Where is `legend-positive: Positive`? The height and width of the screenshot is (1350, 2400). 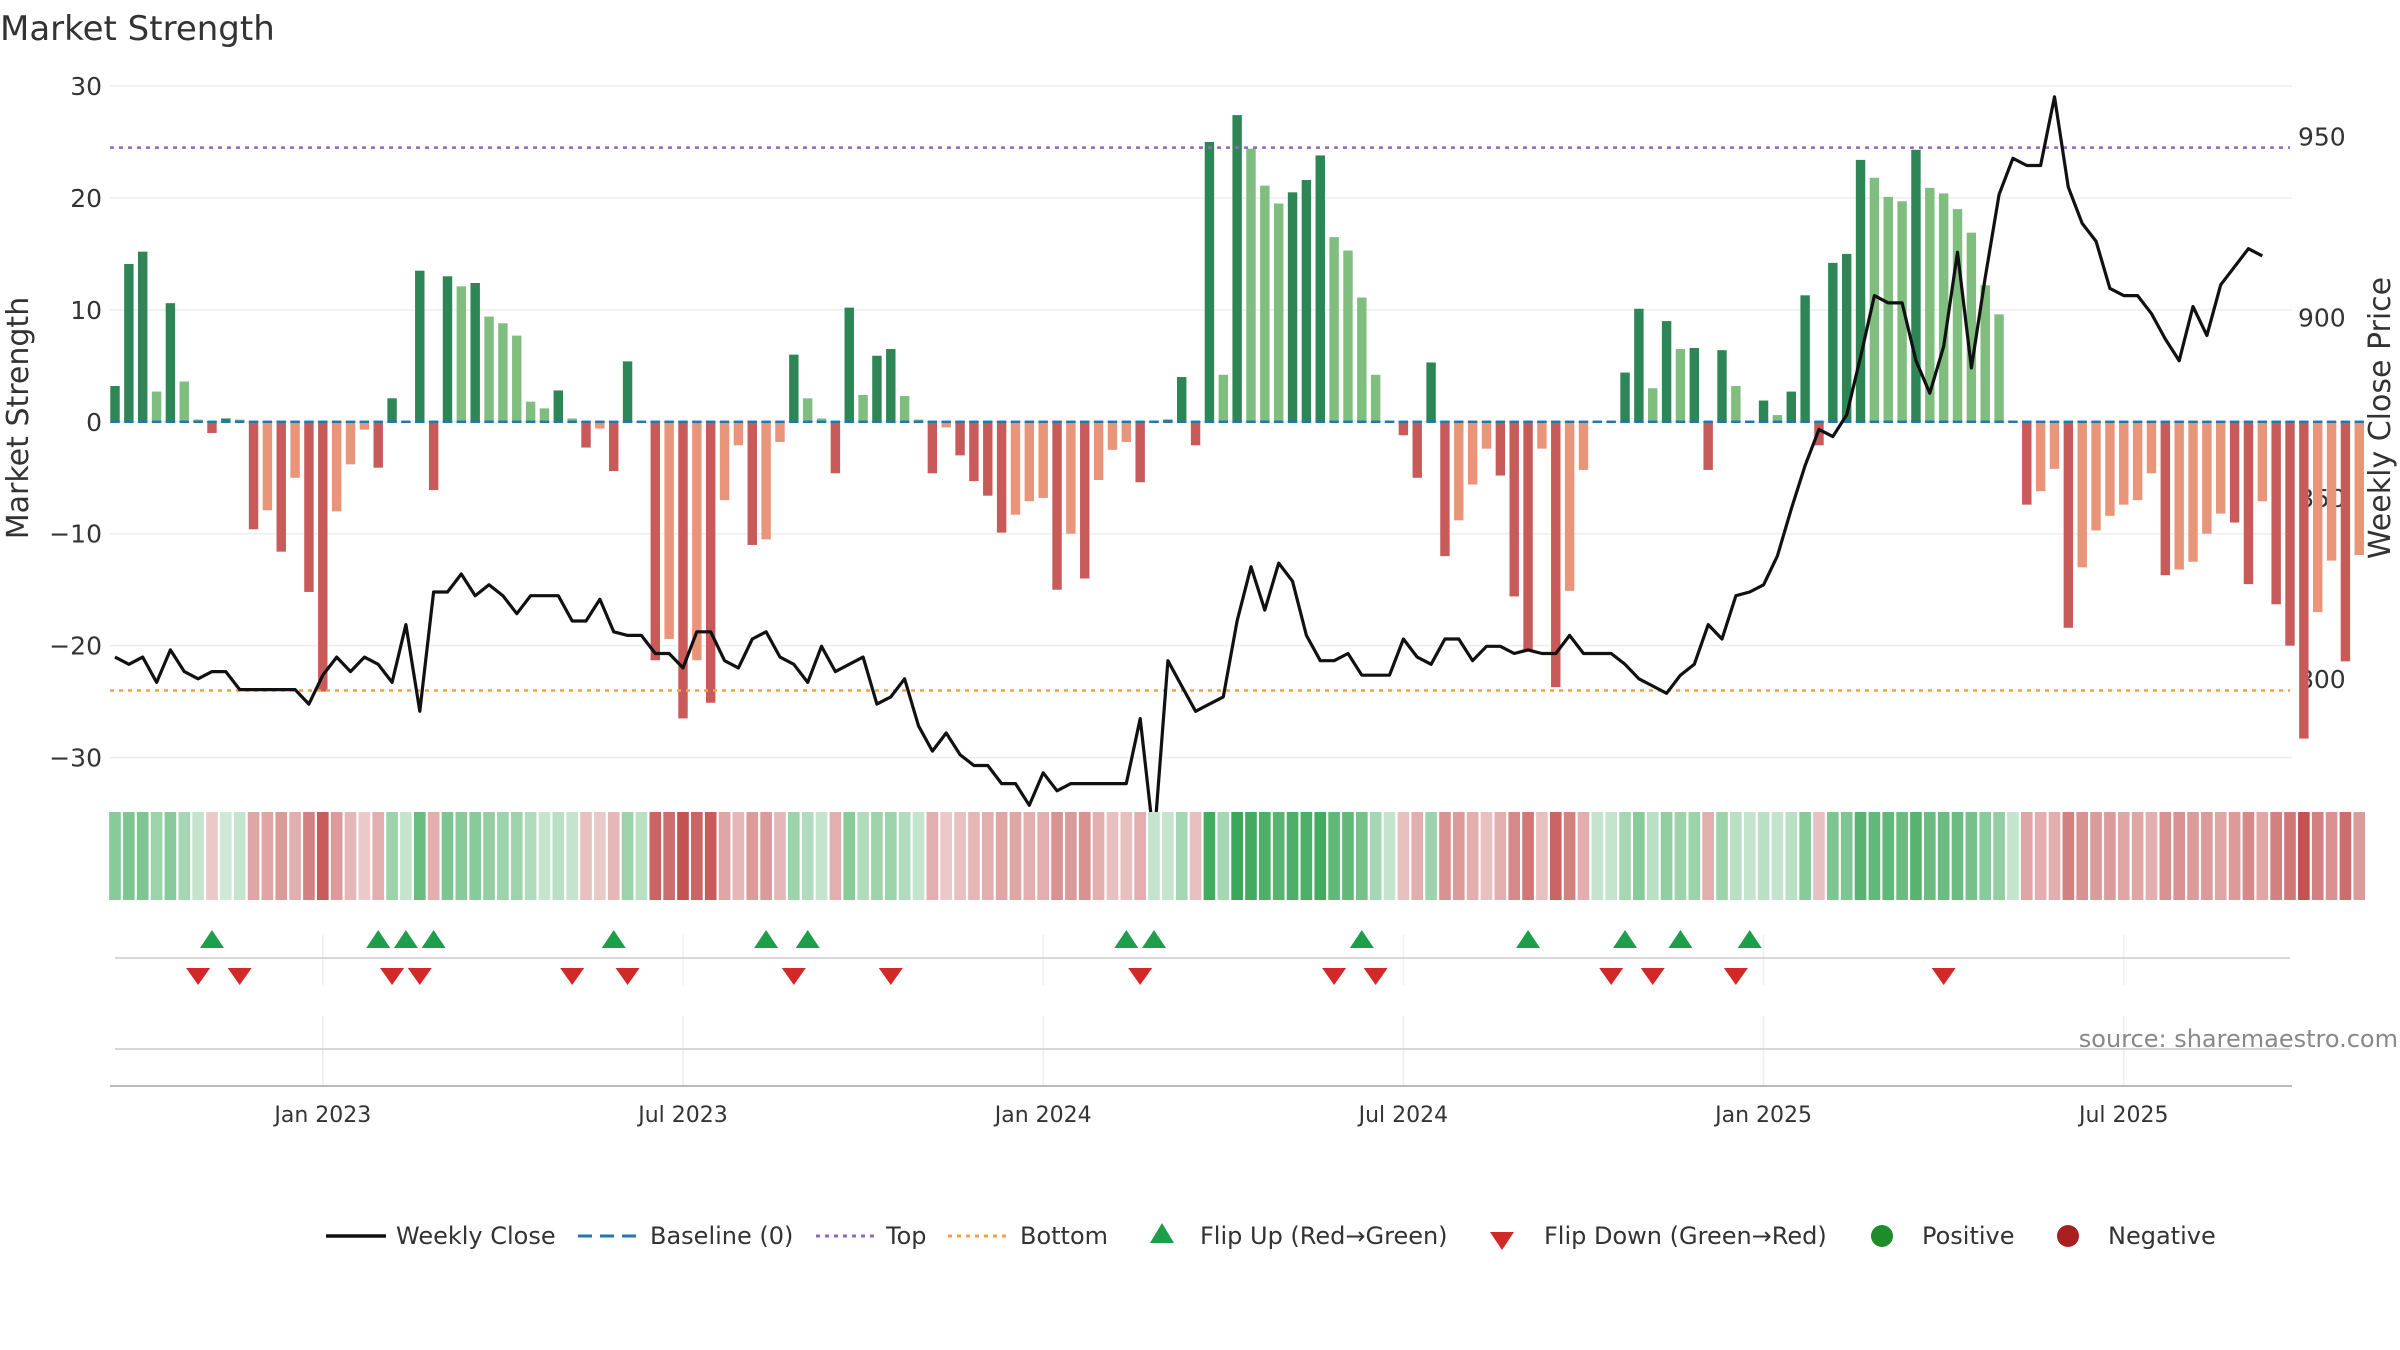
legend-positive: Positive is located at coordinates (1968, 1236).